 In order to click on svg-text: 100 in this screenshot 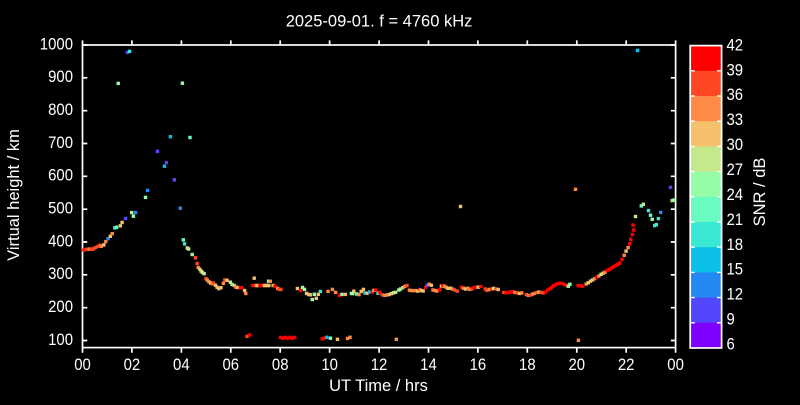, I will do `click(60, 340)`.